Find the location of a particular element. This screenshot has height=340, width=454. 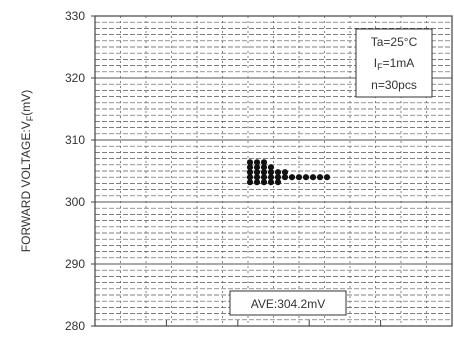

current-label: IF=1mA is located at coordinates (394, 64).